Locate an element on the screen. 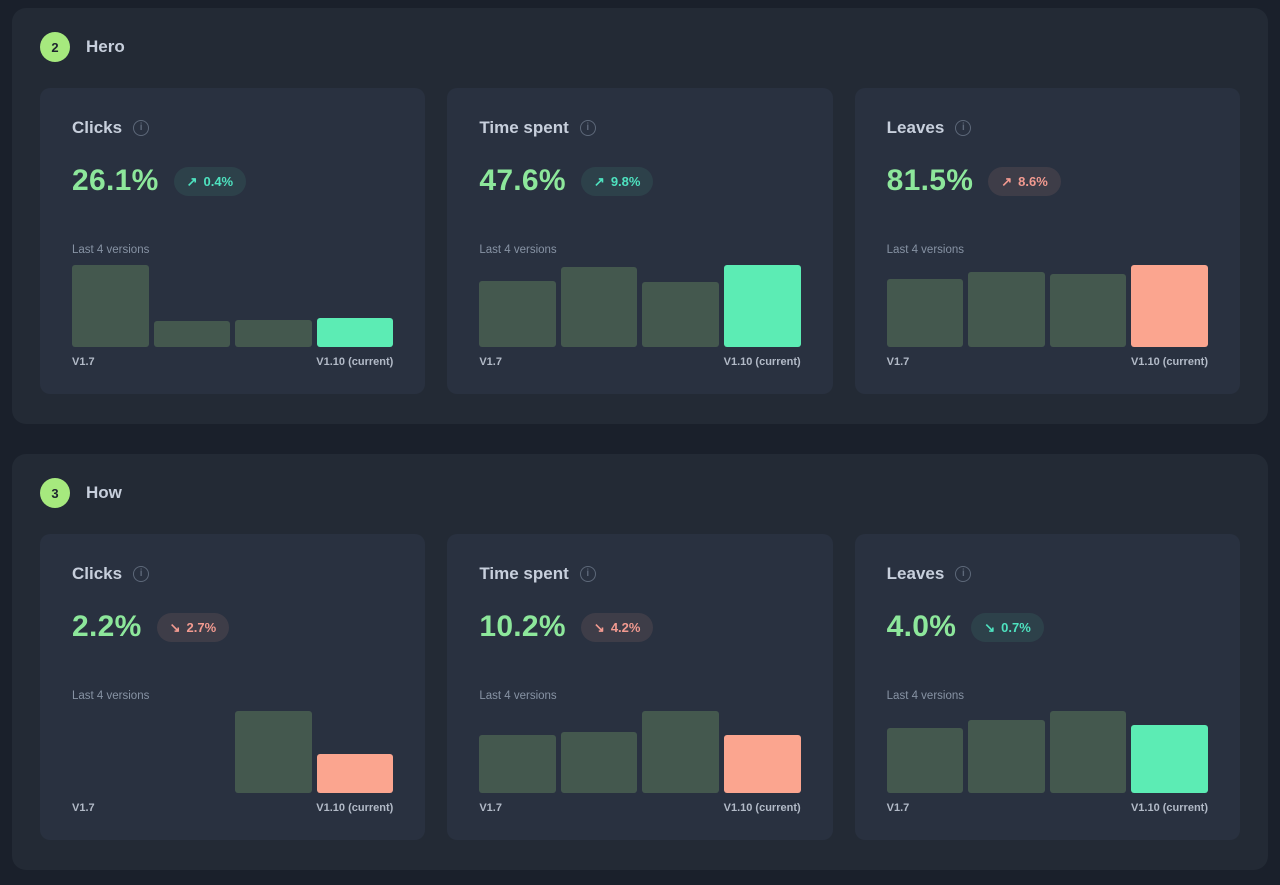  section-title: How is located at coordinates (104, 492).